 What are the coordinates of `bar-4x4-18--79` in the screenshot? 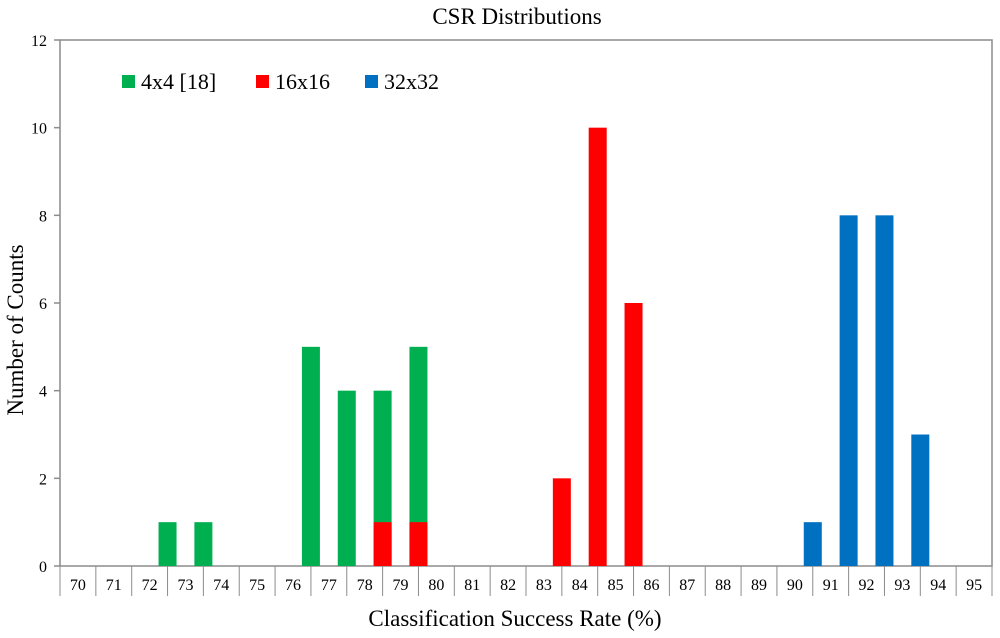 It's located at (418, 456).